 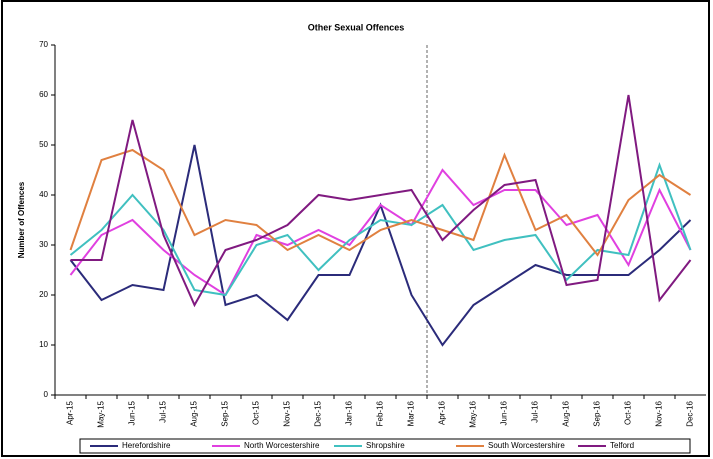 I want to click on x-tick-label: Oct-16, so click(x=628, y=412).